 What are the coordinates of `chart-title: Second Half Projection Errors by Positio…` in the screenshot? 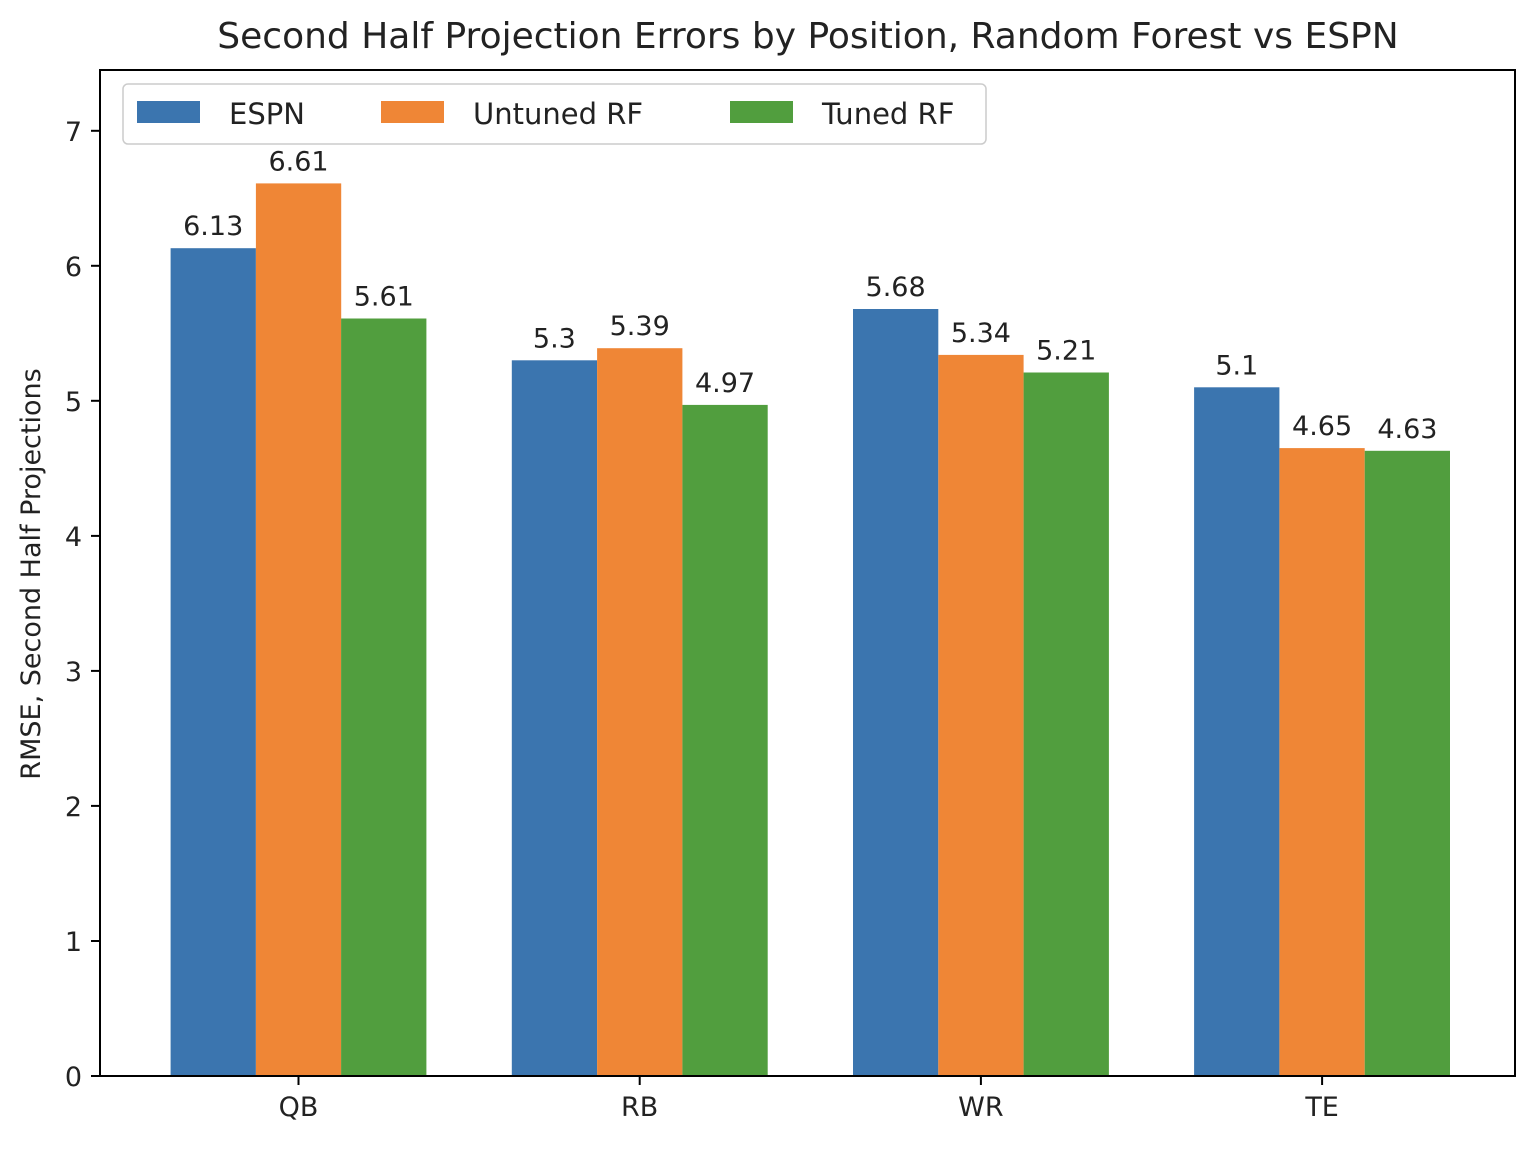 It's located at (807, 36).